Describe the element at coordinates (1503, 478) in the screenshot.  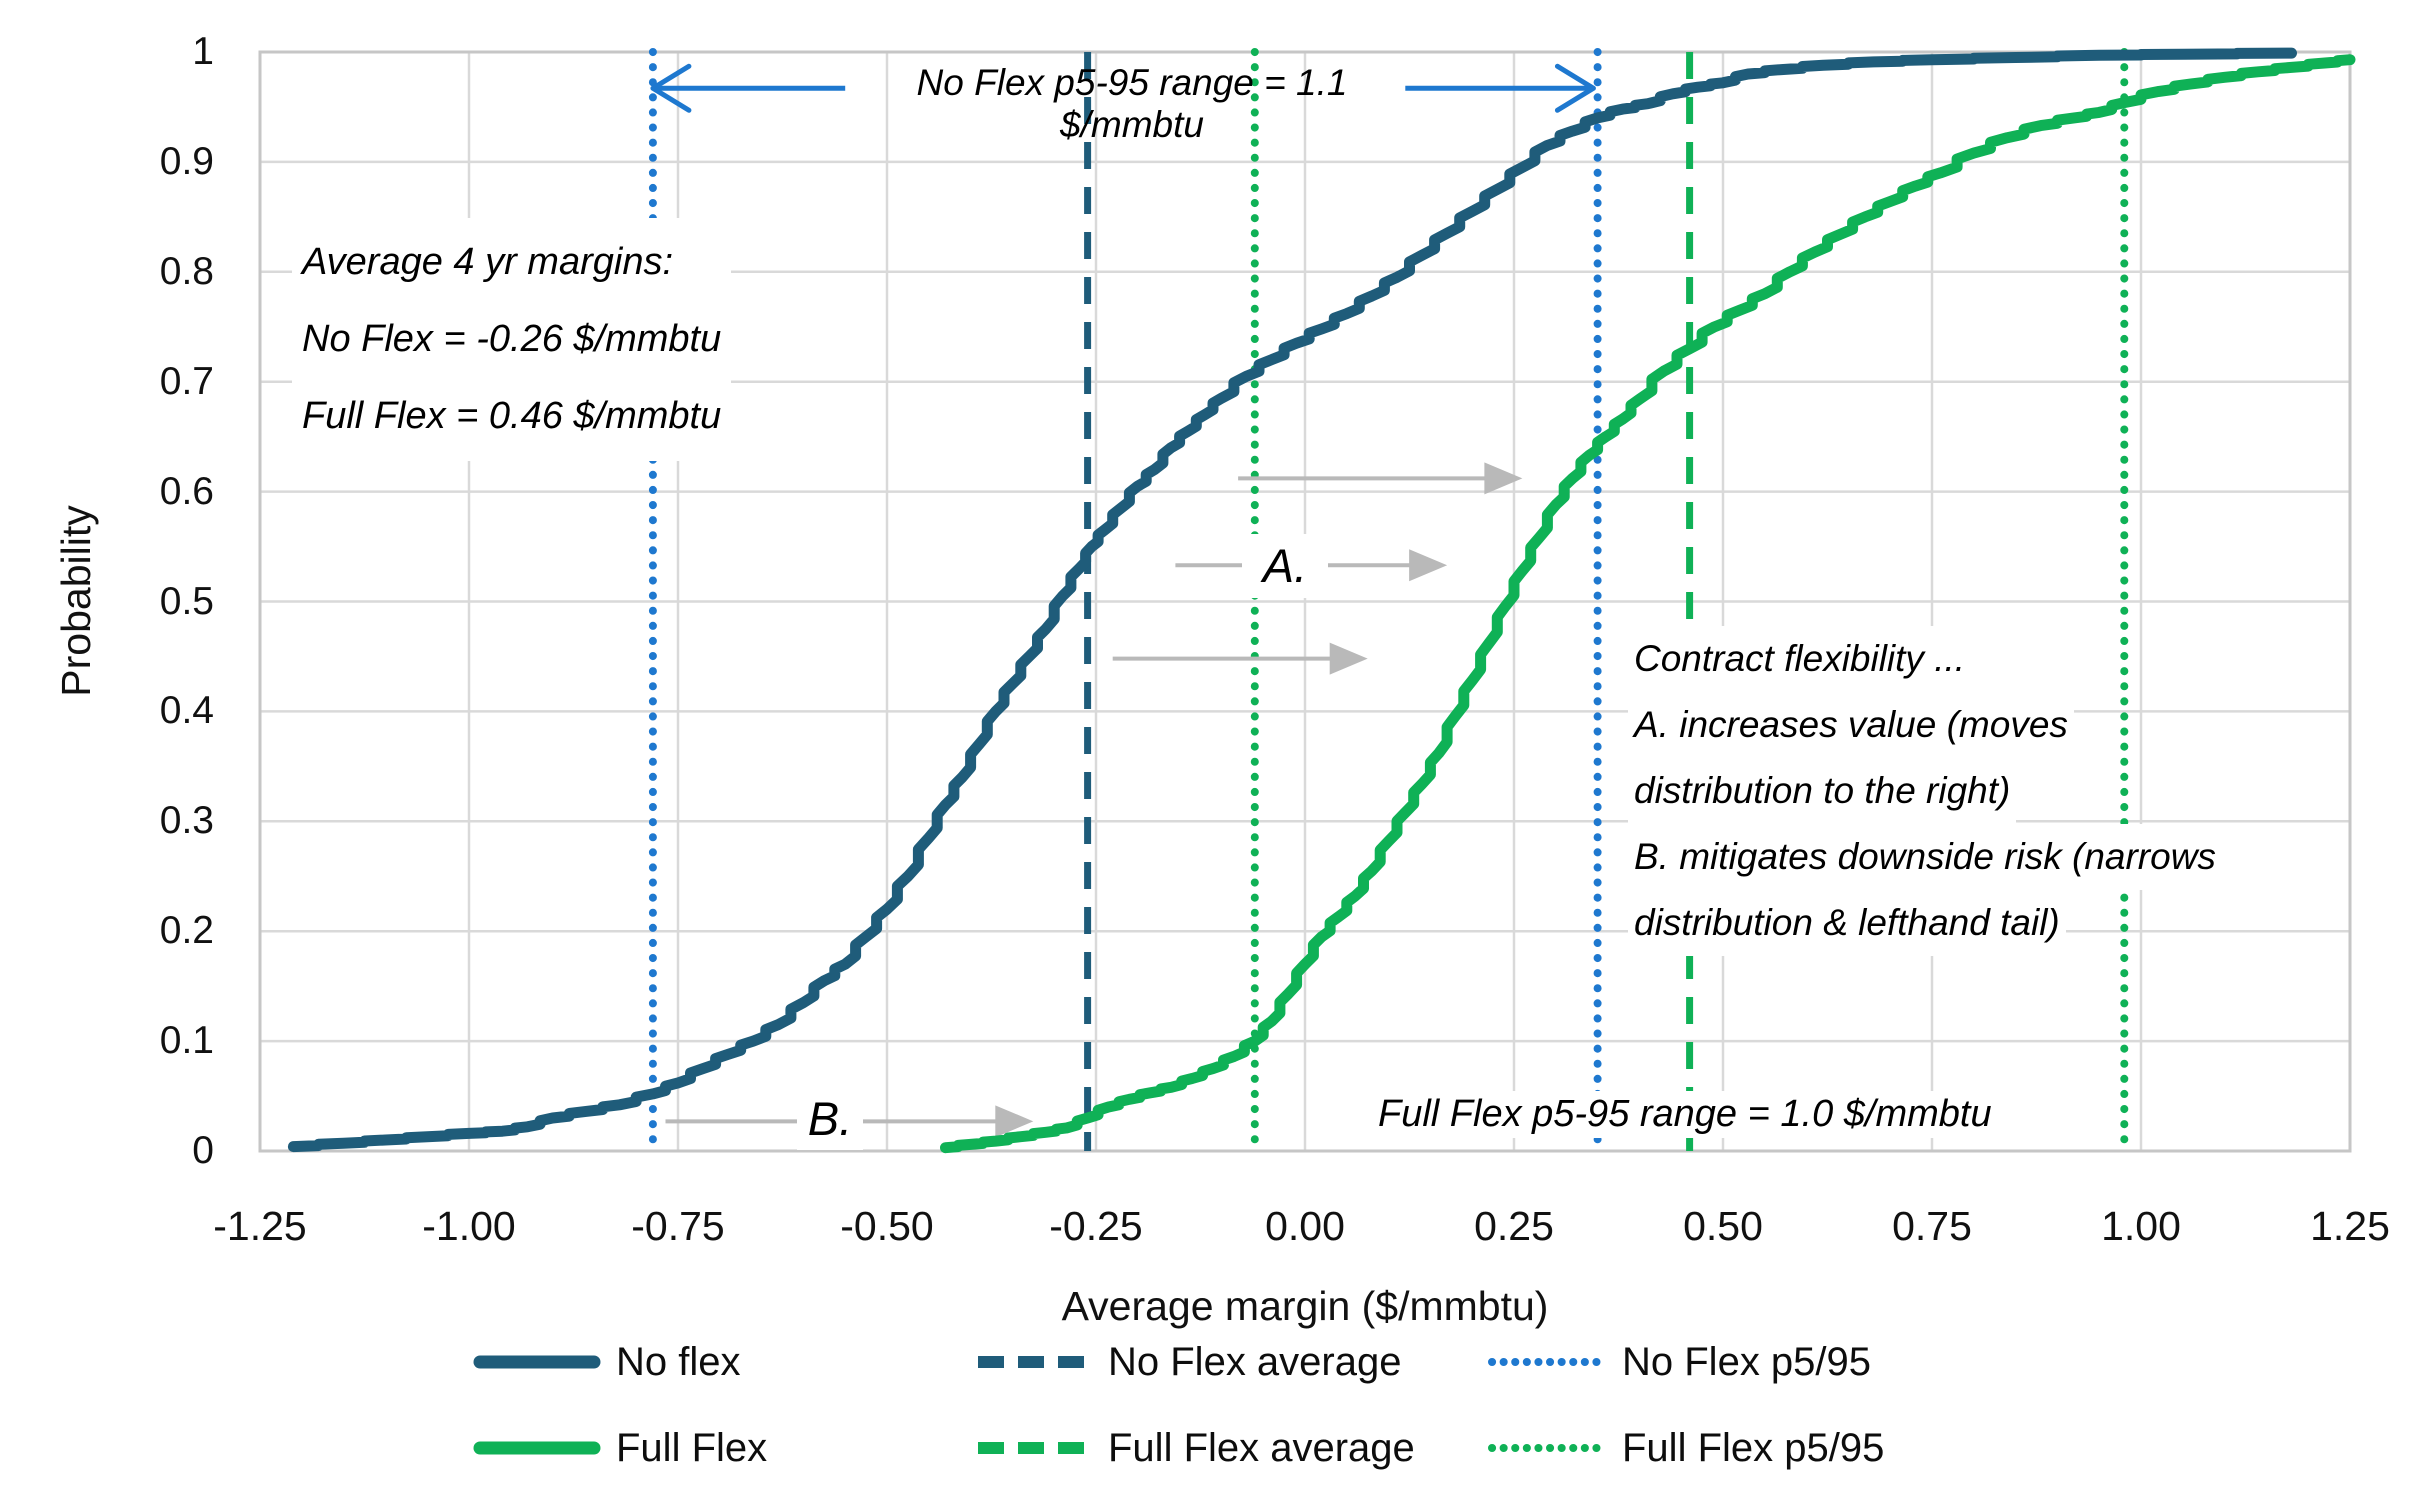
I see `shift-arrow-upper-head` at that location.